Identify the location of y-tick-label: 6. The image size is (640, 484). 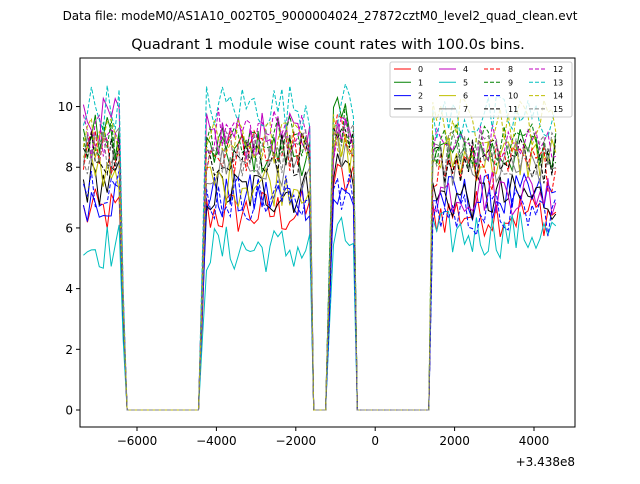
(69, 228).